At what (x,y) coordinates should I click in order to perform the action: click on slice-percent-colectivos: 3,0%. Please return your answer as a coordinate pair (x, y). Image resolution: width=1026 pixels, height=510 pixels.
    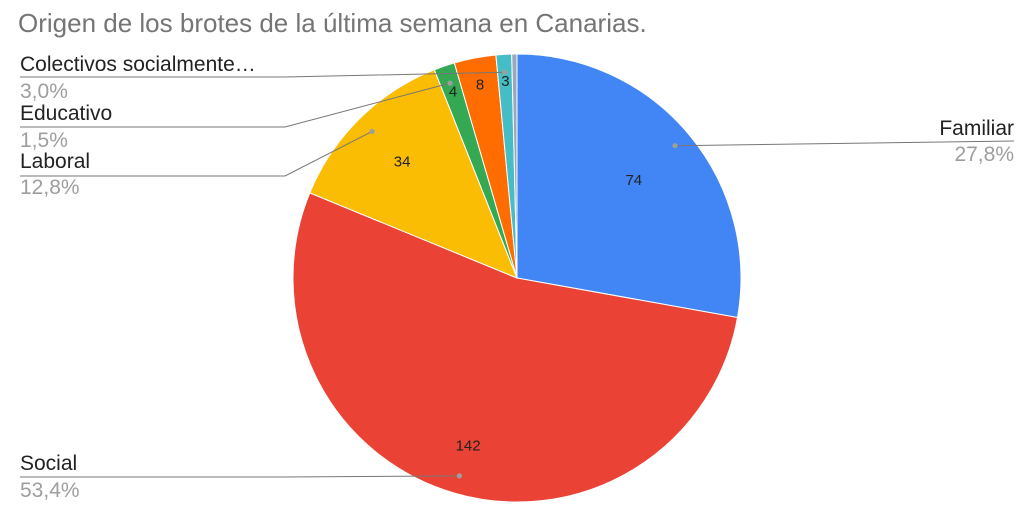
    Looking at the image, I should click on (44, 91).